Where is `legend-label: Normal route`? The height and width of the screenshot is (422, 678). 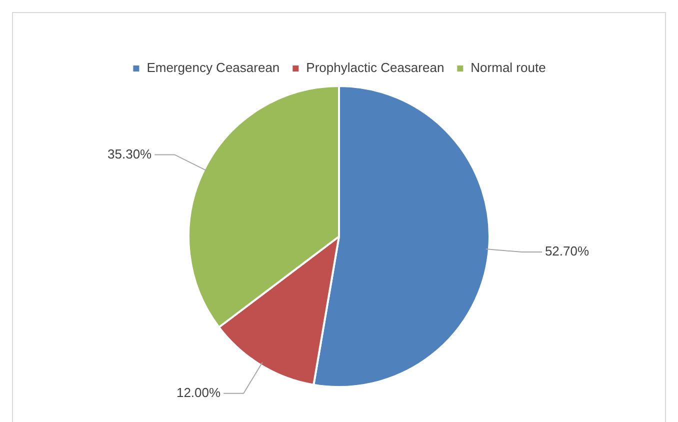
legend-label: Normal route is located at coordinates (508, 68).